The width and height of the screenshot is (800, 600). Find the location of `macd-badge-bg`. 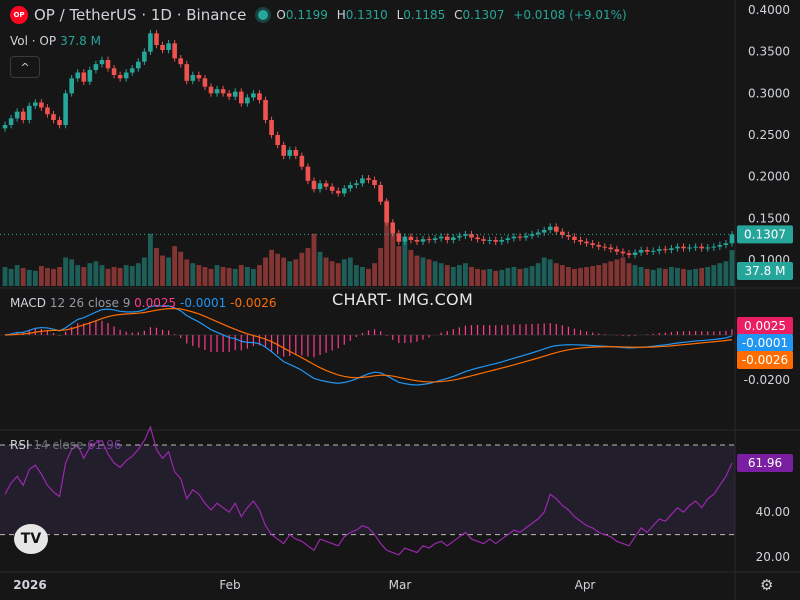

macd-badge-bg is located at coordinates (765, 343).